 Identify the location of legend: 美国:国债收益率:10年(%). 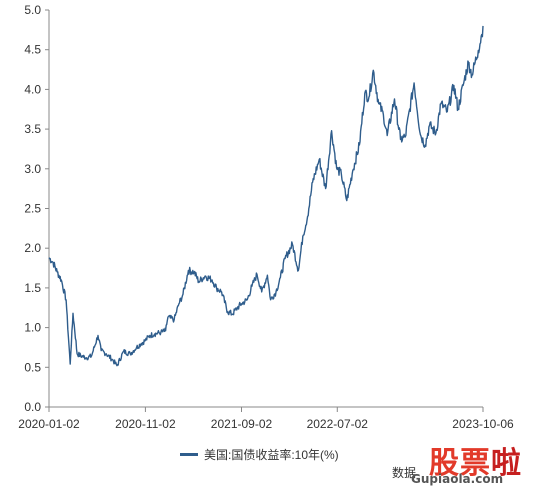
(259, 454).